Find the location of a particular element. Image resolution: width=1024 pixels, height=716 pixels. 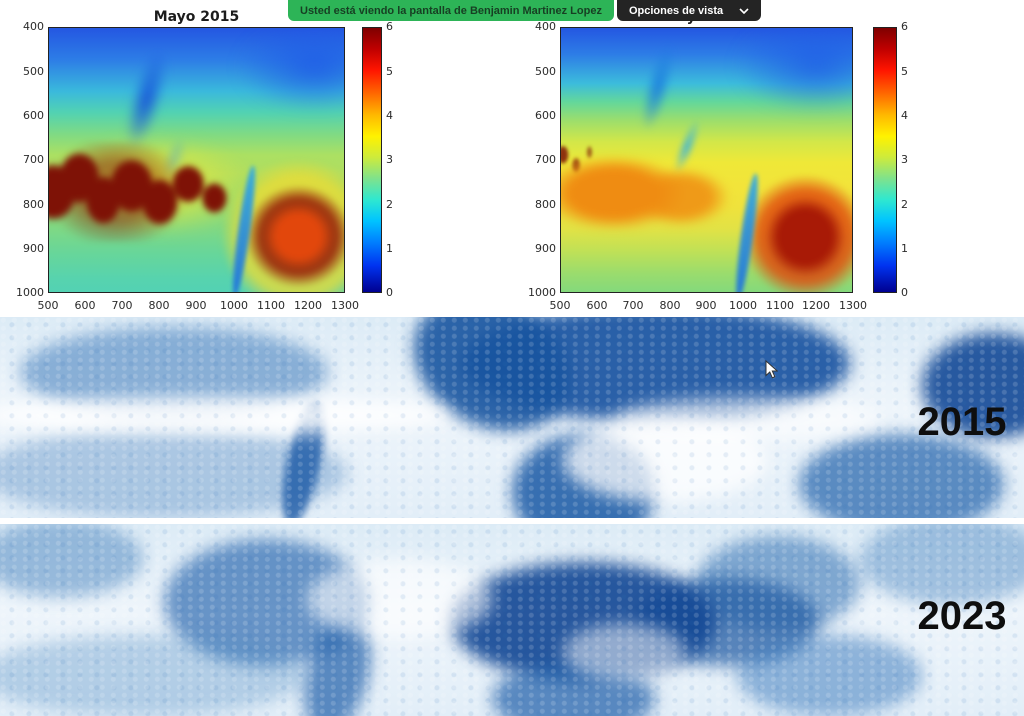

year-label-2023: 2023 is located at coordinates (962, 616).